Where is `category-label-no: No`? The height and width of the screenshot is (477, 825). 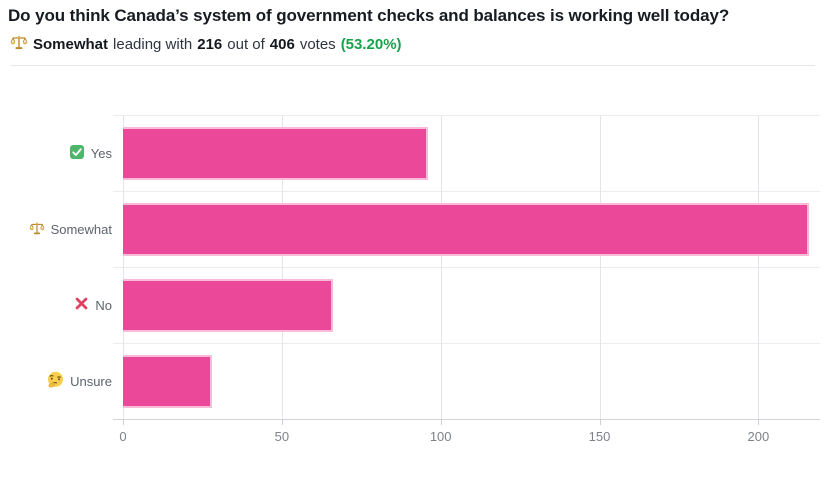
category-label-no: No is located at coordinates (56, 305).